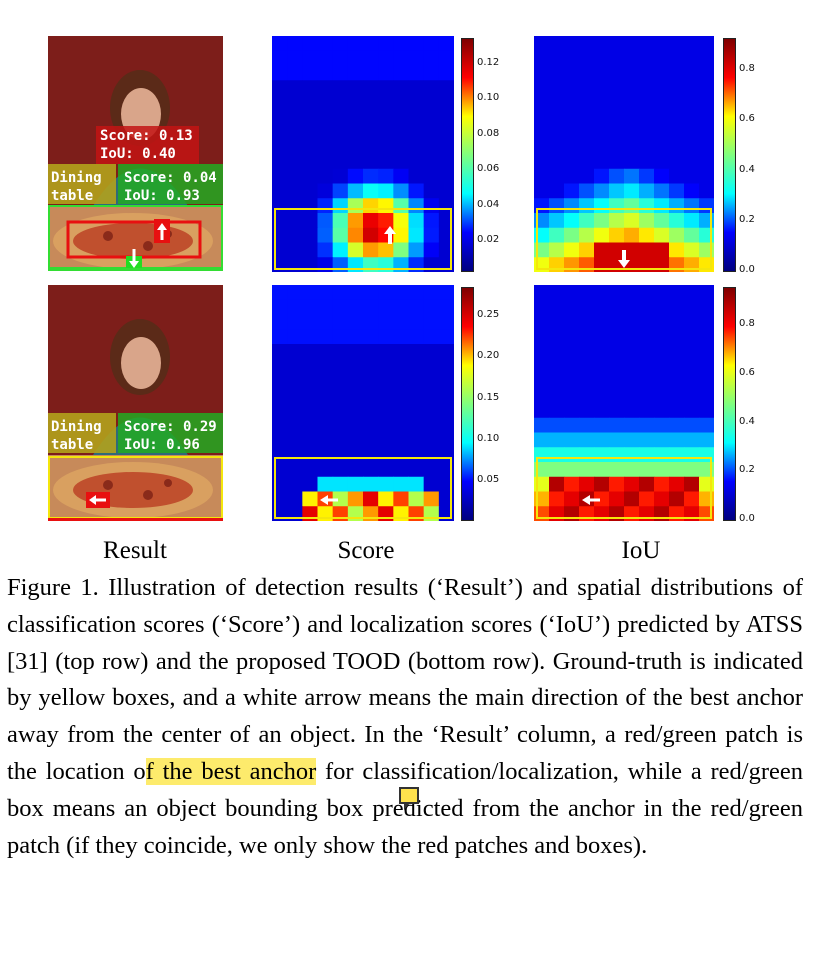 The height and width of the screenshot is (958, 823). I want to click on colorbar-tick-label: 0.2, so click(747, 470).